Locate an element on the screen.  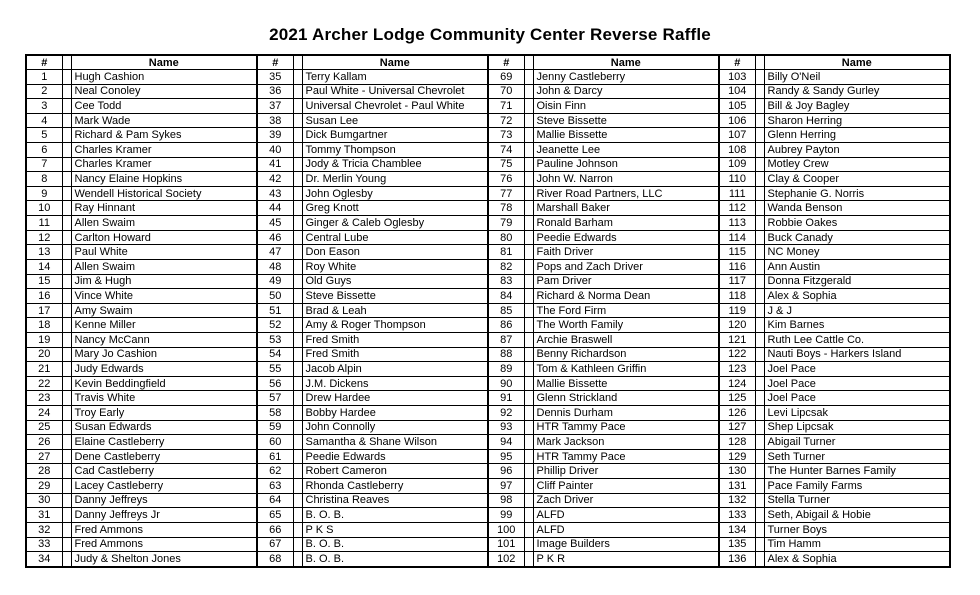
entry-name: B. O. B. is located at coordinates (395, 515).